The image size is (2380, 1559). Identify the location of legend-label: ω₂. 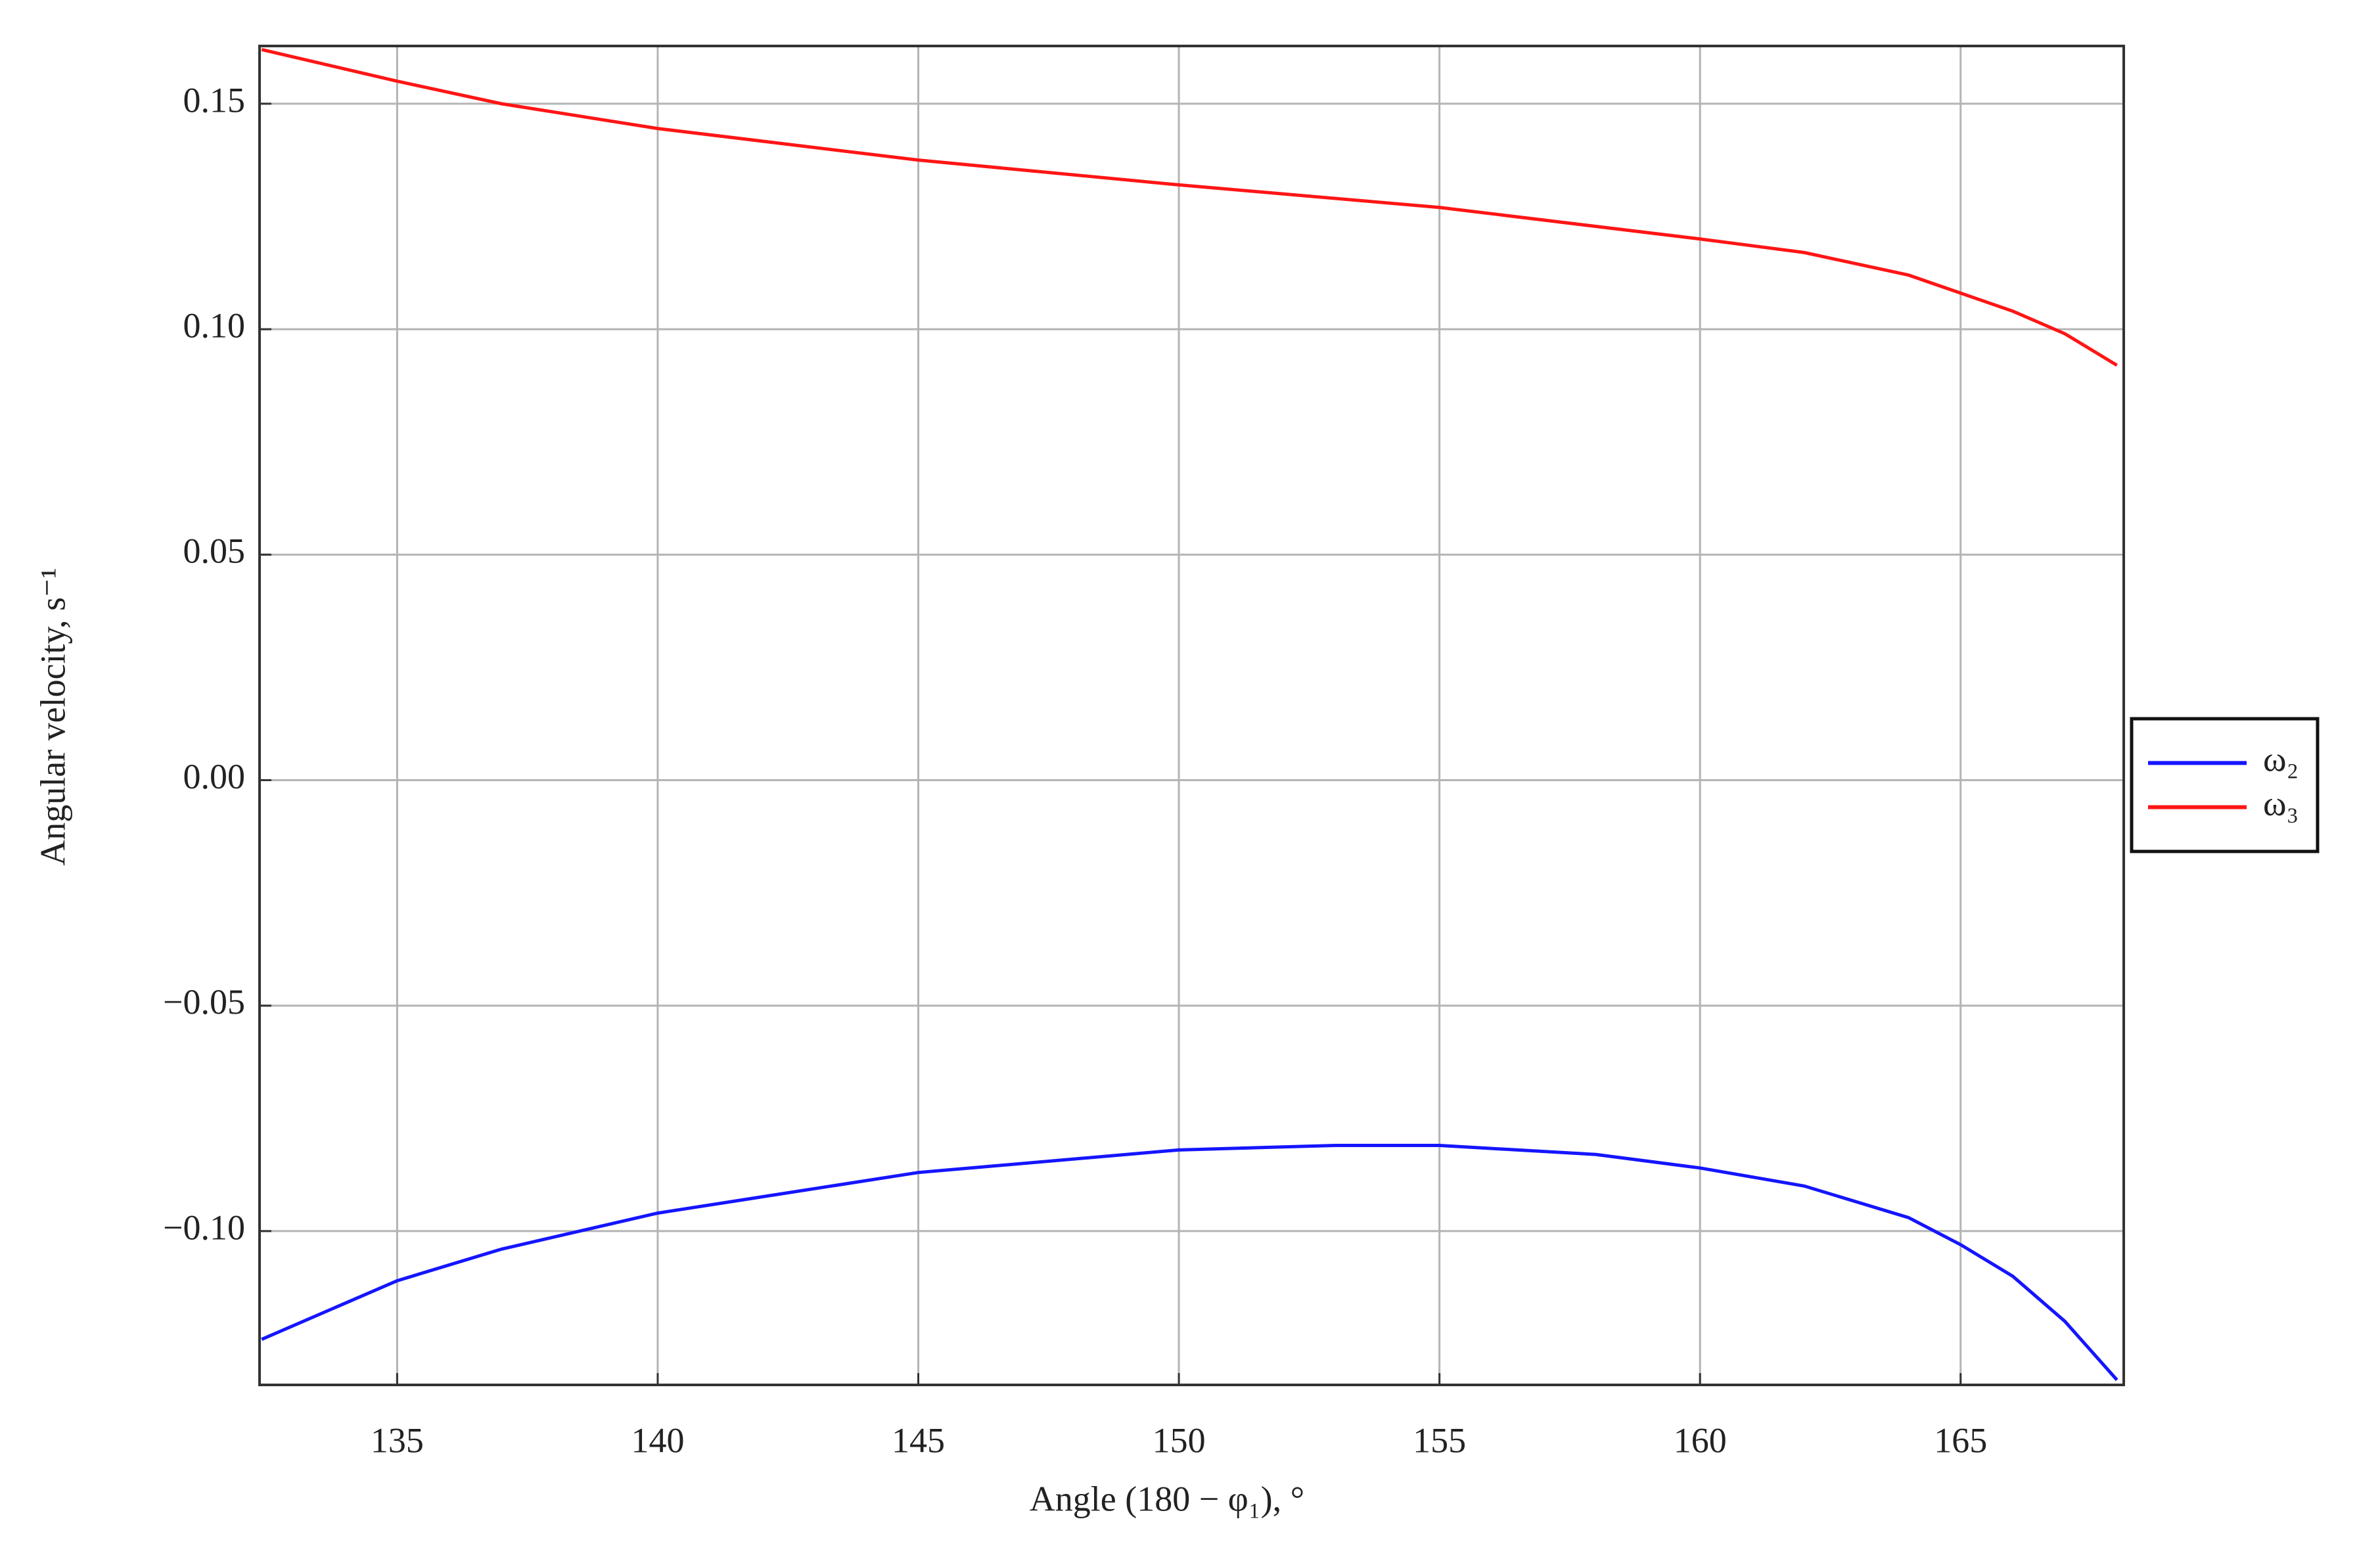
(2281, 759).